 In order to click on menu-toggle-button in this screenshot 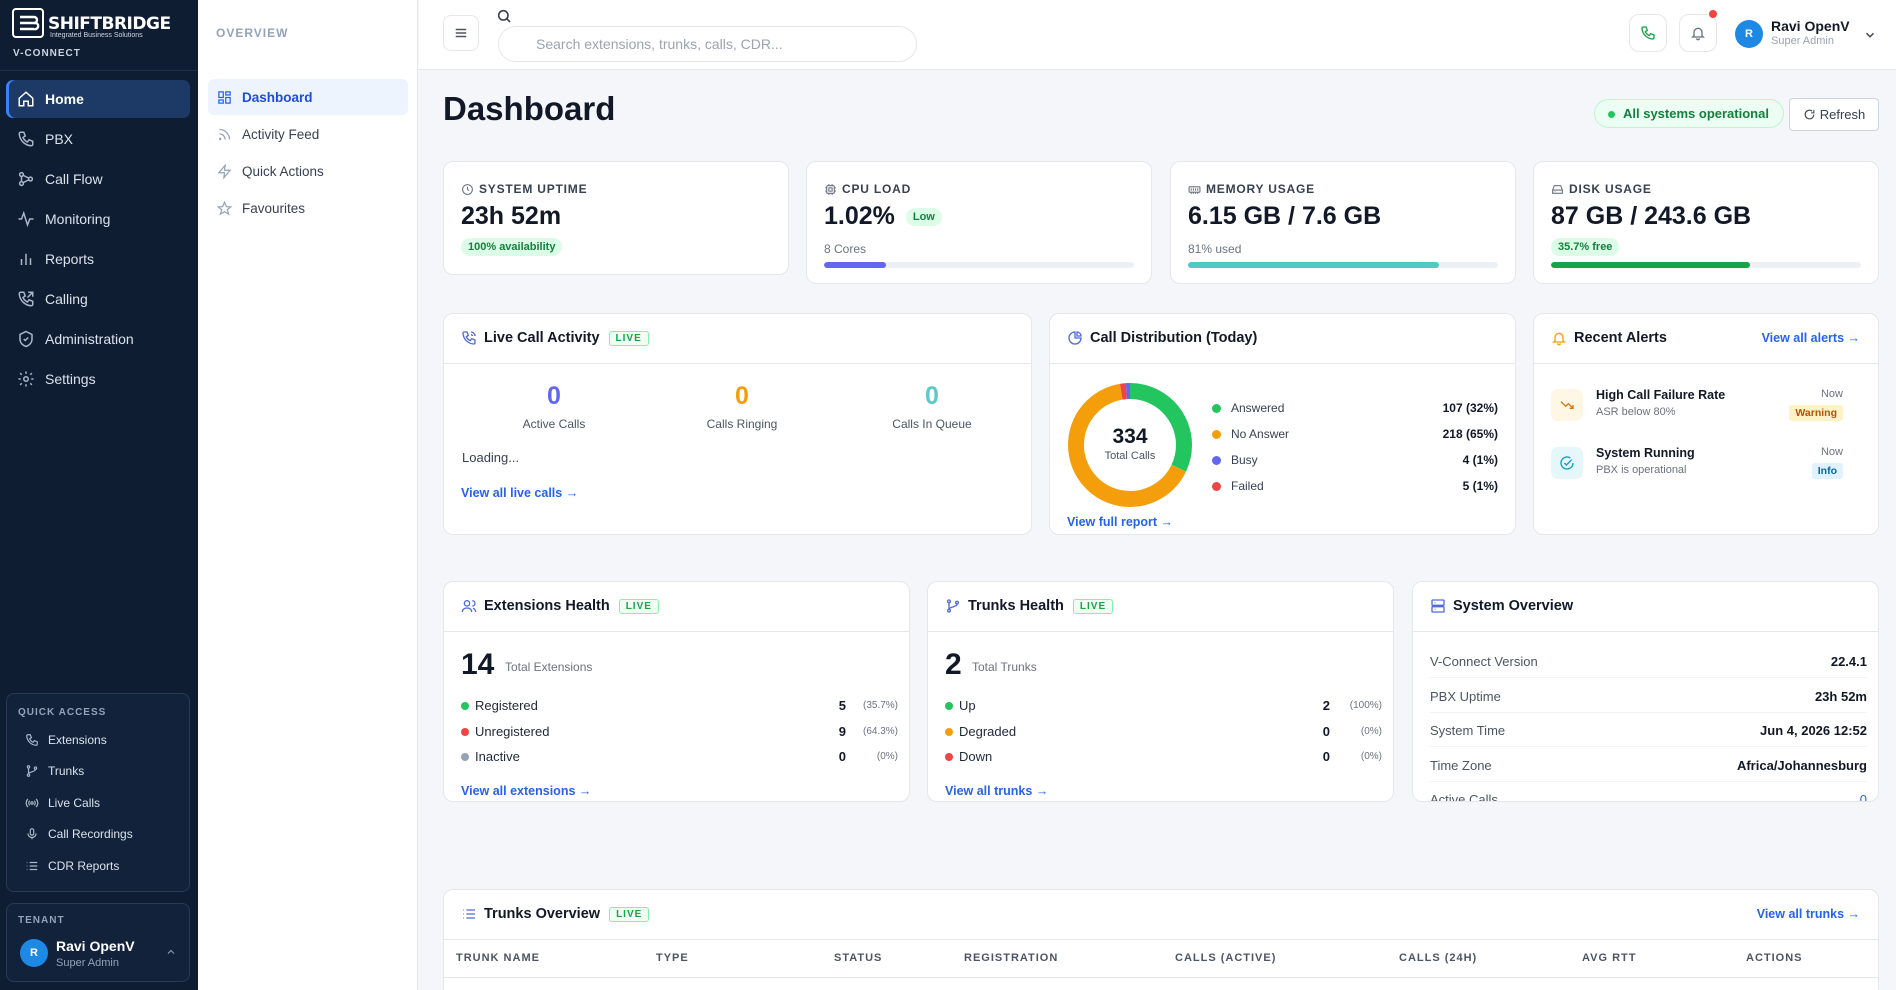, I will do `click(461, 33)`.